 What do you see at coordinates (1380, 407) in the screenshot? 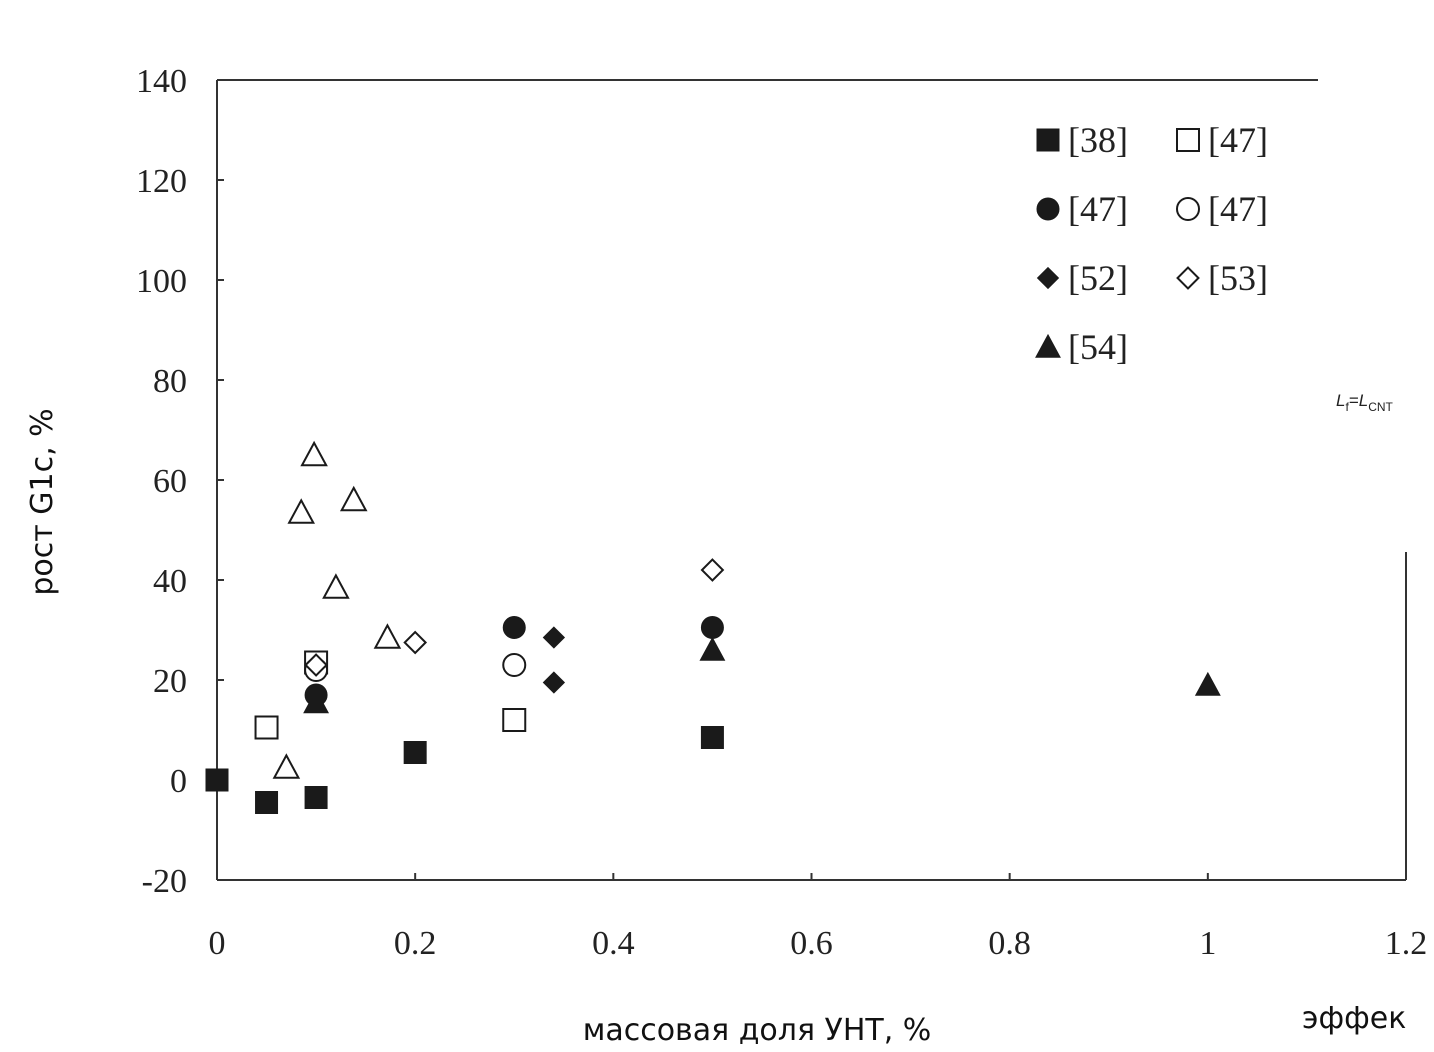
I see `lcnt-sub: CNT` at bounding box center [1380, 407].